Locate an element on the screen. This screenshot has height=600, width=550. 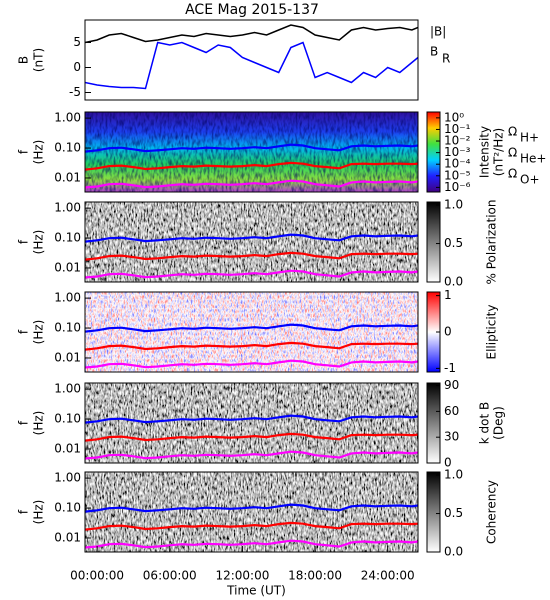
y-tick-label: 5 is located at coordinates (77, 42).